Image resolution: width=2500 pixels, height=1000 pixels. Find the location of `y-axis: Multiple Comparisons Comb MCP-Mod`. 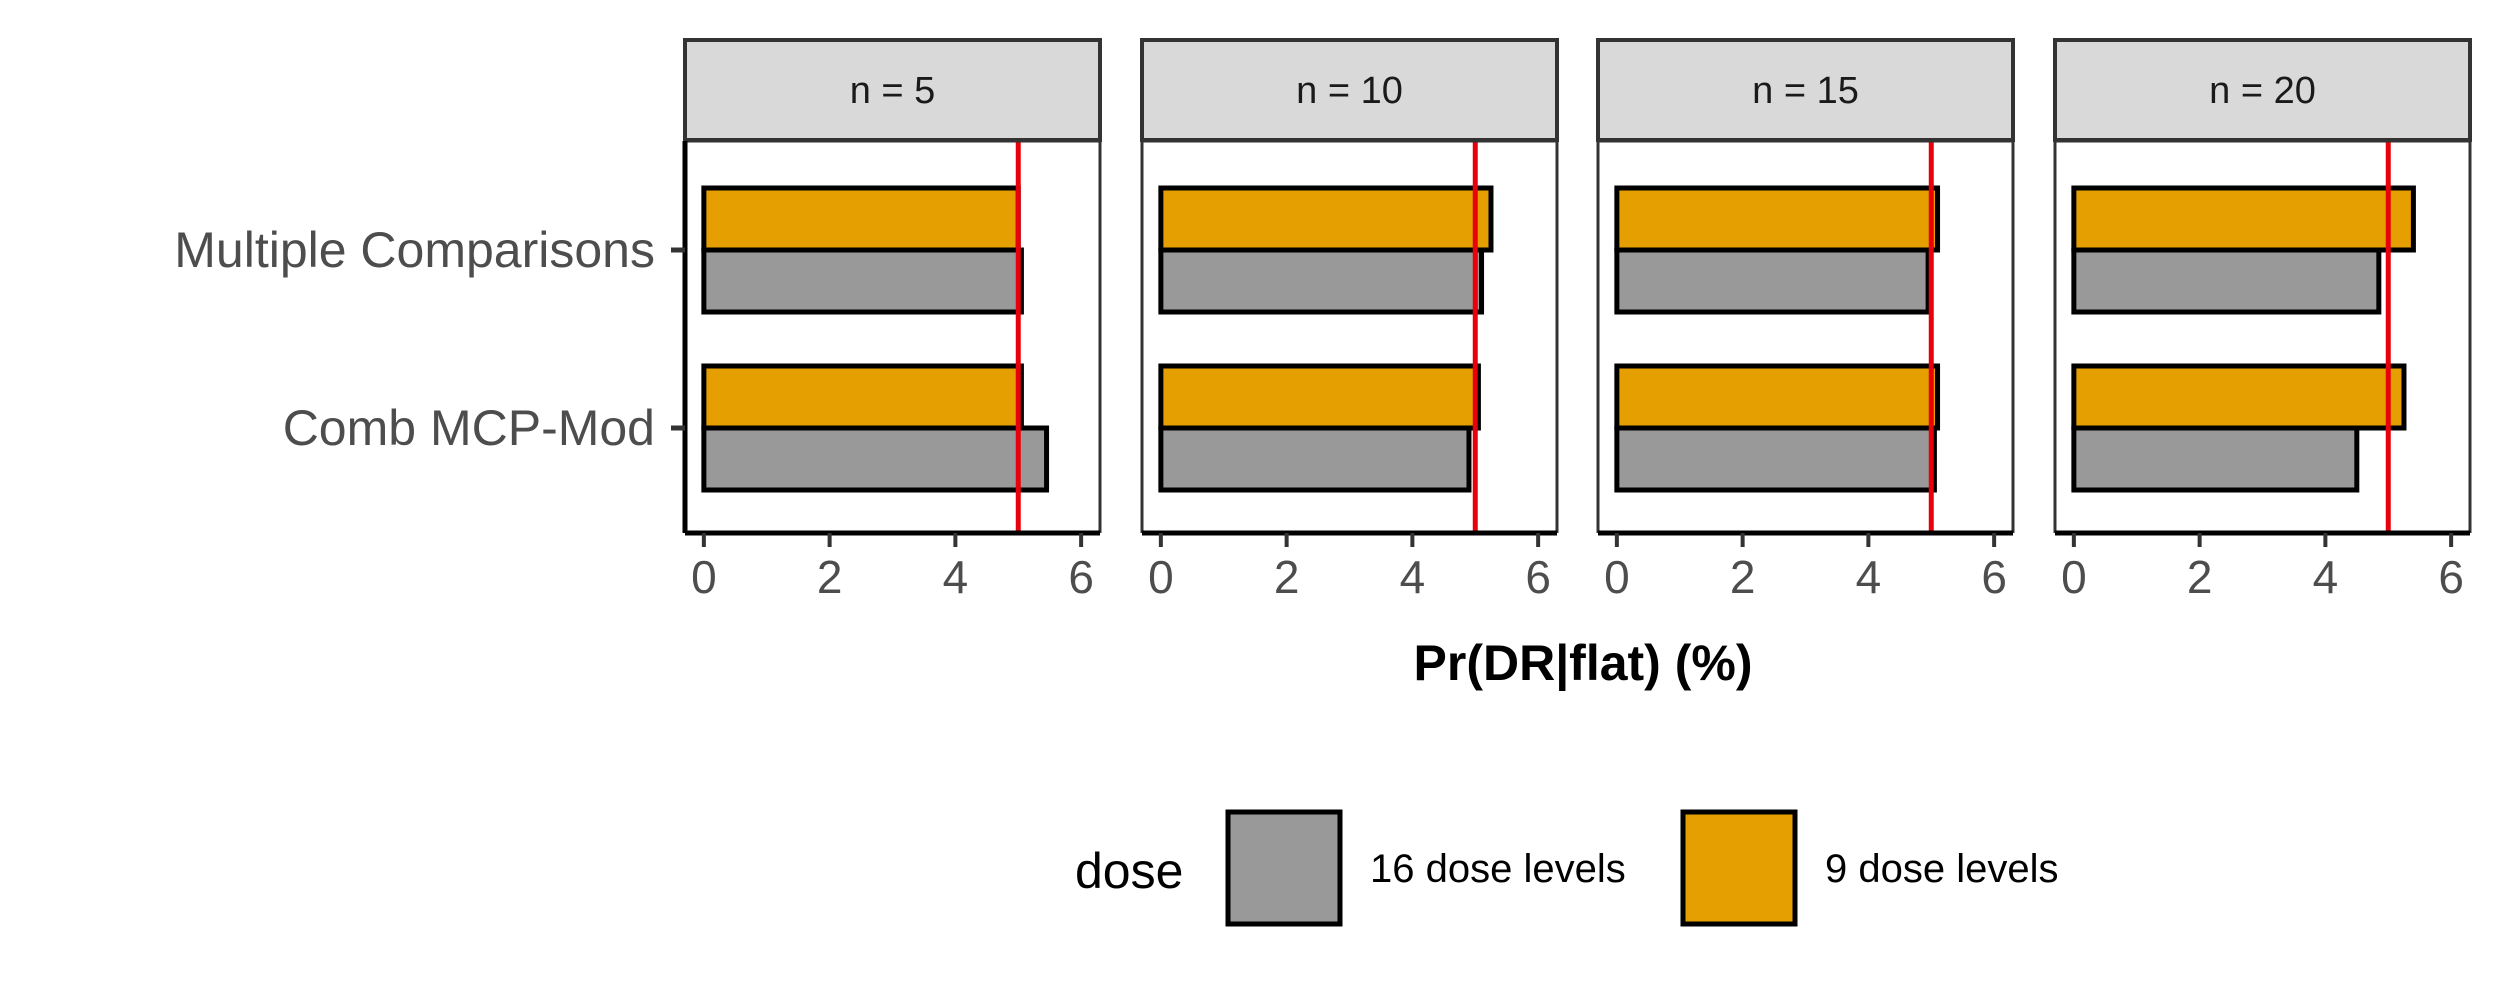

y-axis: Multiple Comparisons Comb MCP-Mod is located at coordinates (431, 337).